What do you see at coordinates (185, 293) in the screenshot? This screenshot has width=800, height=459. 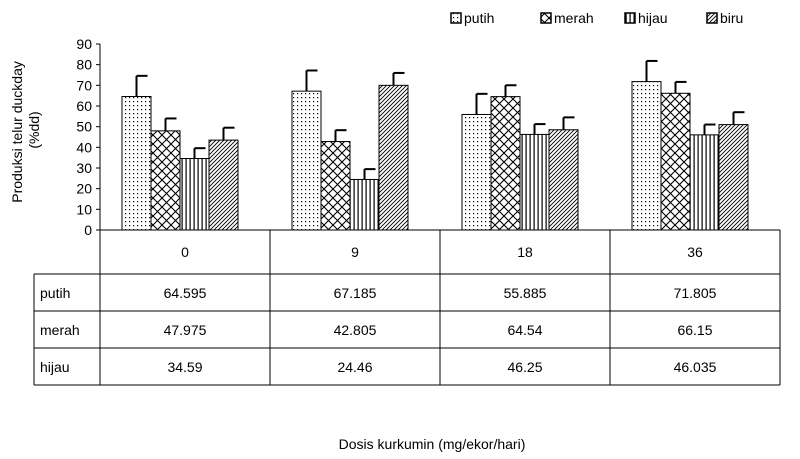 I see `table-cell: 64.595` at bounding box center [185, 293].